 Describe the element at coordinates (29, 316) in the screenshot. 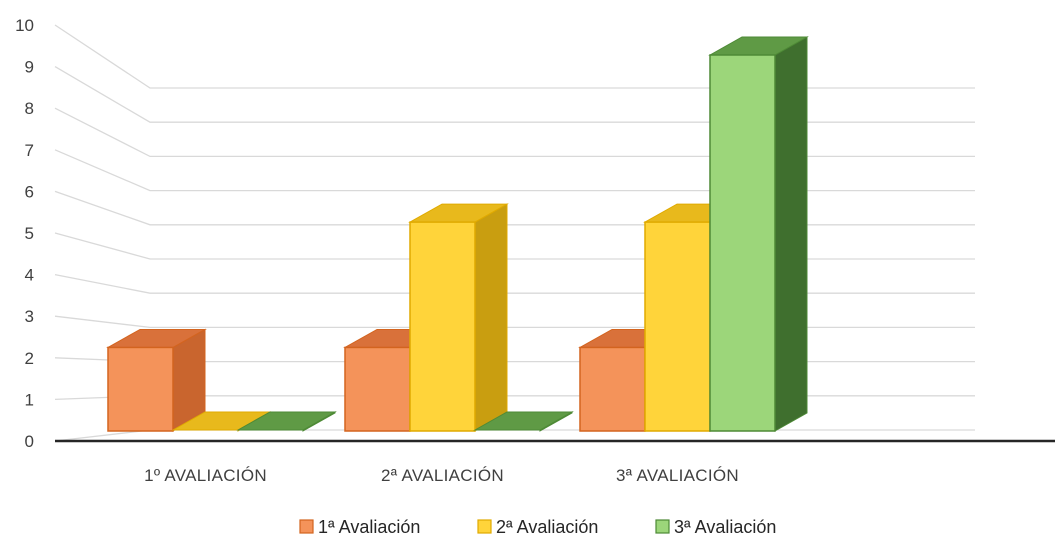

I see `y-tick-label: 3` at that location.